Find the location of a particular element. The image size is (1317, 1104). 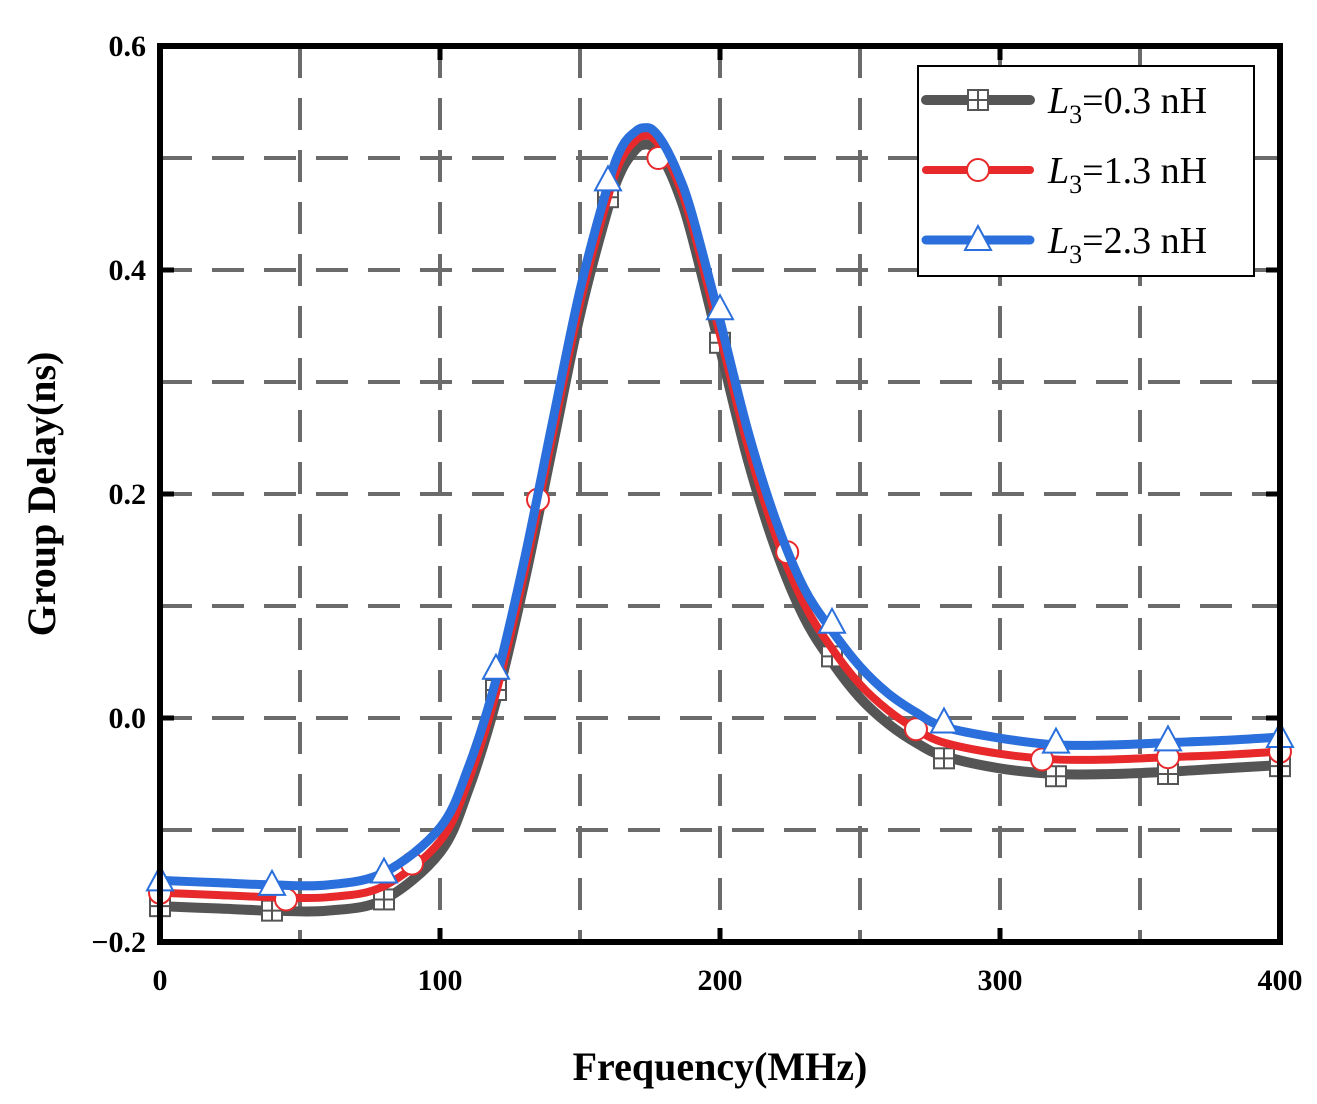

y-tick-label: 0.0 is located at coordinates (128, 718).